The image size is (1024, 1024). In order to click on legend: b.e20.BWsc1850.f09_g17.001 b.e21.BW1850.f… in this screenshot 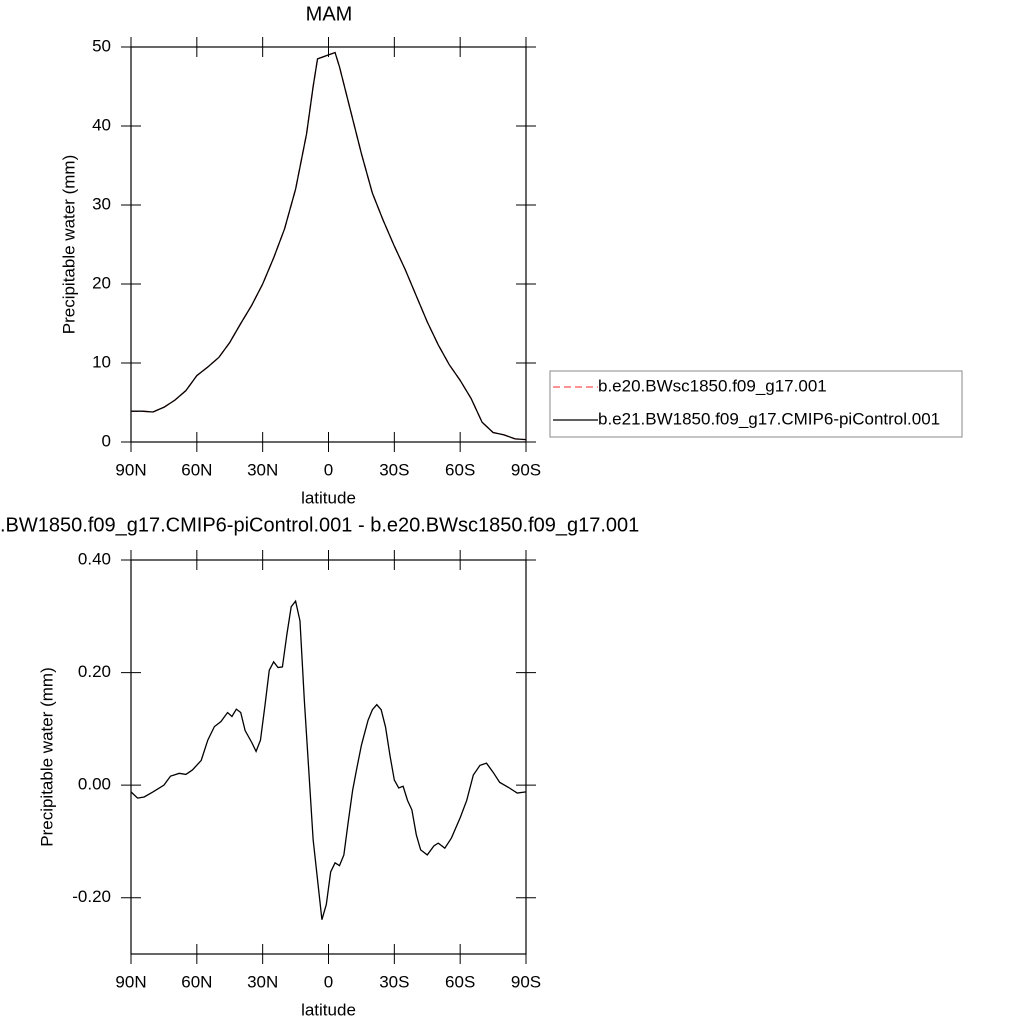, I will do `click(756, 404)`.